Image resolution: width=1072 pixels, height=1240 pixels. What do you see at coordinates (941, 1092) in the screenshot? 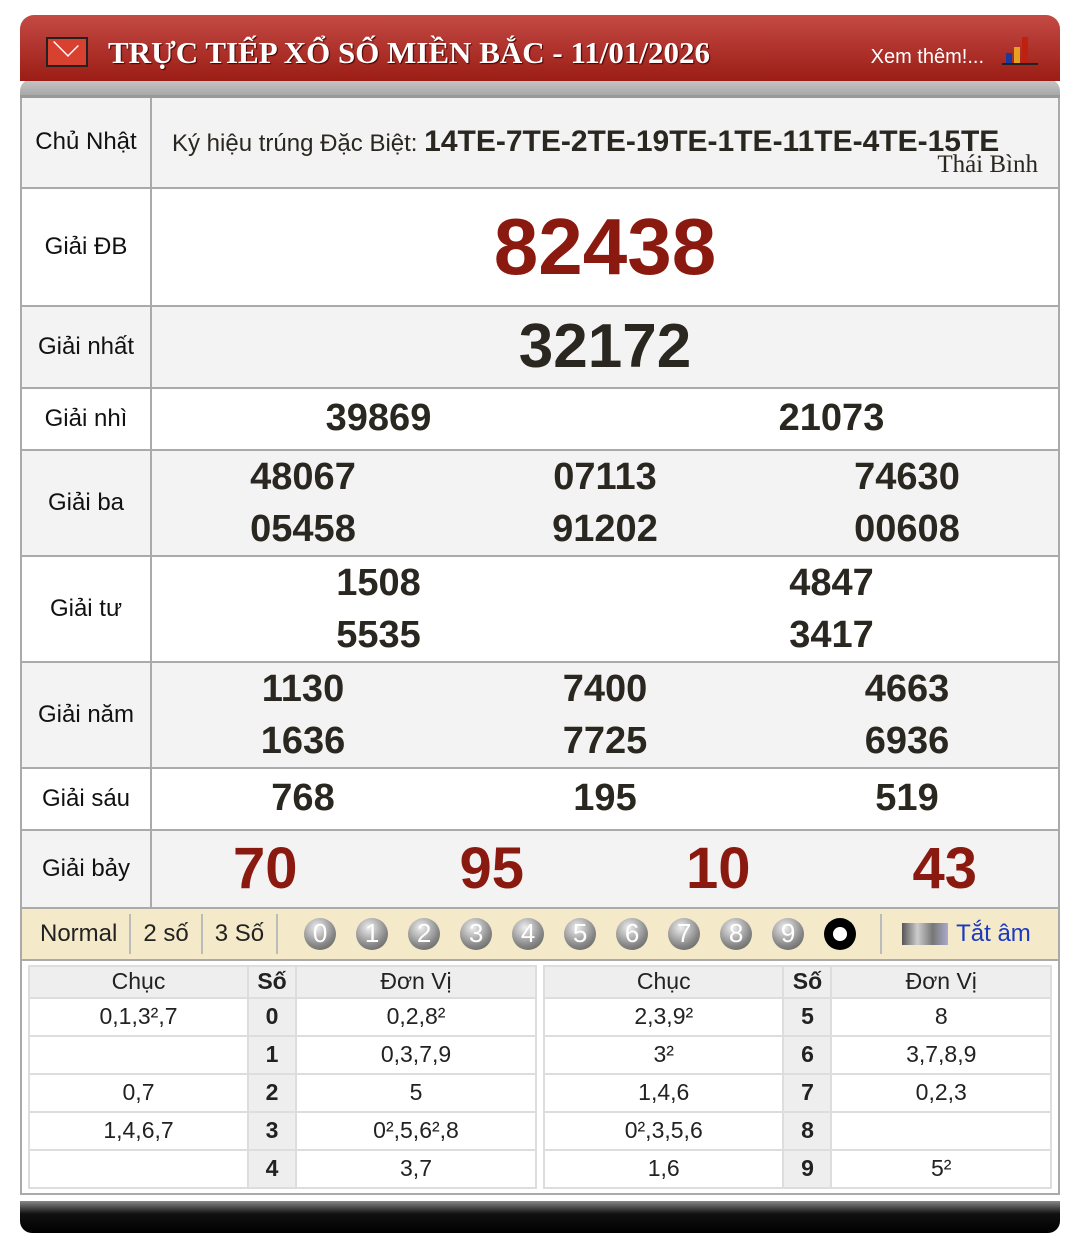
I see `loto-donvi: 0,2,3` at bounding box center [941, 1092].